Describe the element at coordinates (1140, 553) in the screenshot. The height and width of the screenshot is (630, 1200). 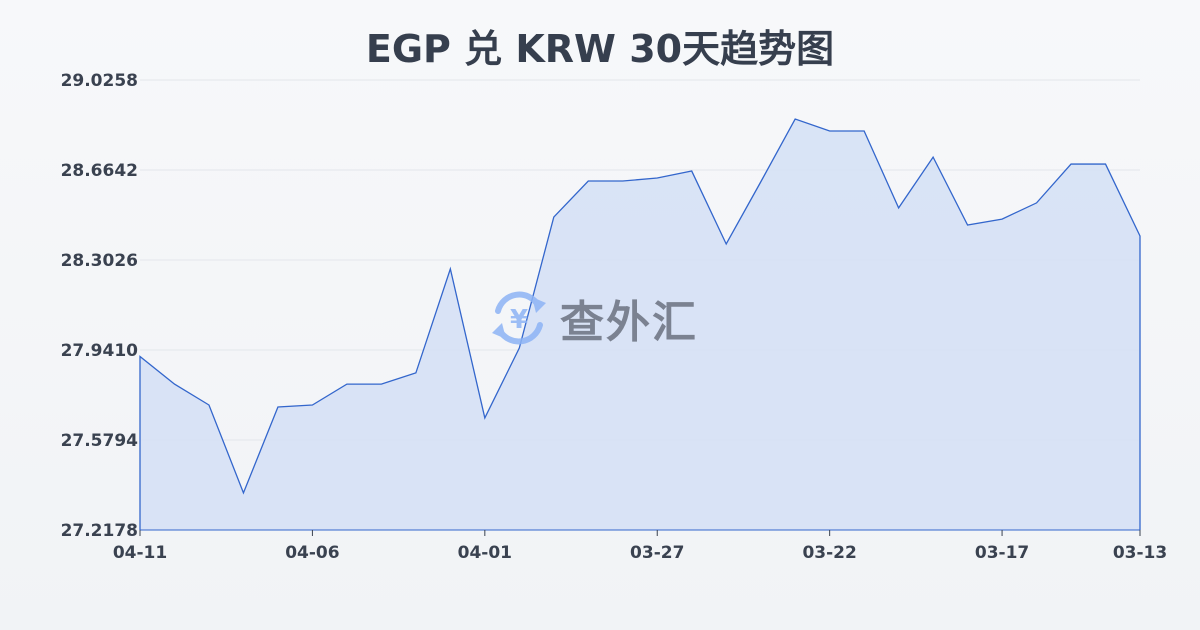
I see `x-tick-label: 03-13` at that location.